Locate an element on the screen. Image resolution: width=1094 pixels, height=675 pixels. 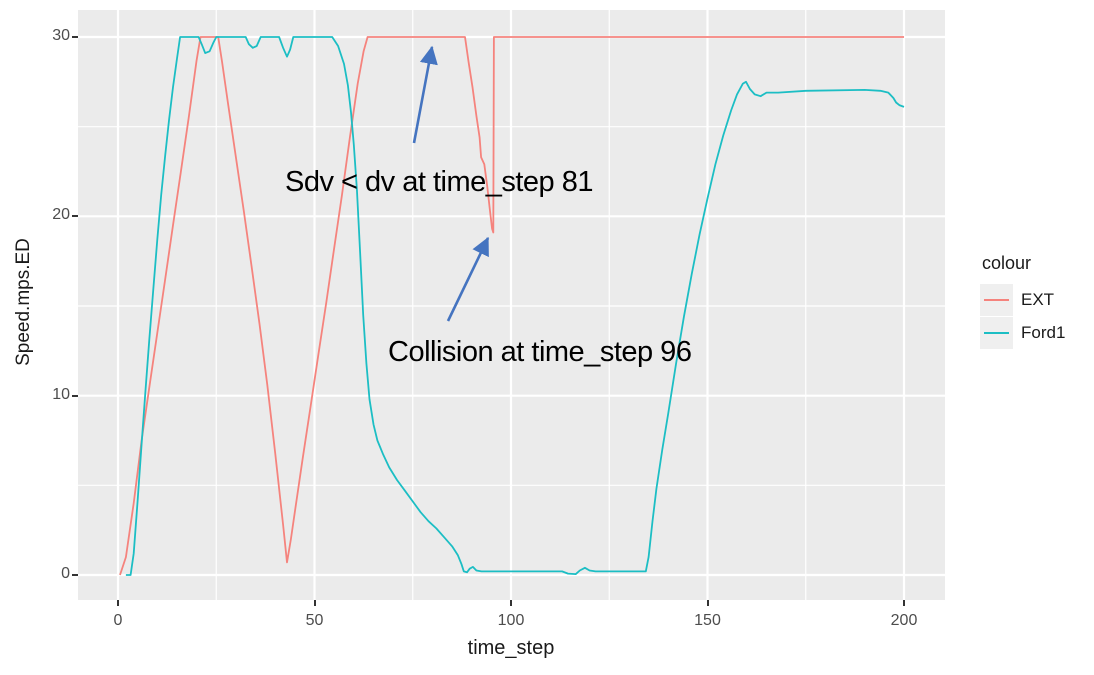
x-axis-title: time_step is located at coordinates (511, 648).